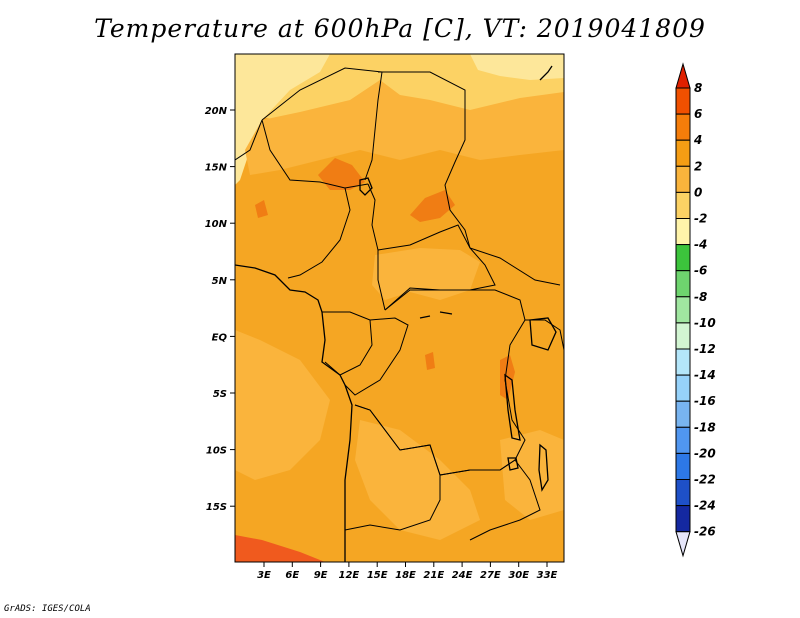  What do you see at coordinates (512, 407) in the screenshot?
I see `lake-tanganyika` at bounding box center [512, 407].